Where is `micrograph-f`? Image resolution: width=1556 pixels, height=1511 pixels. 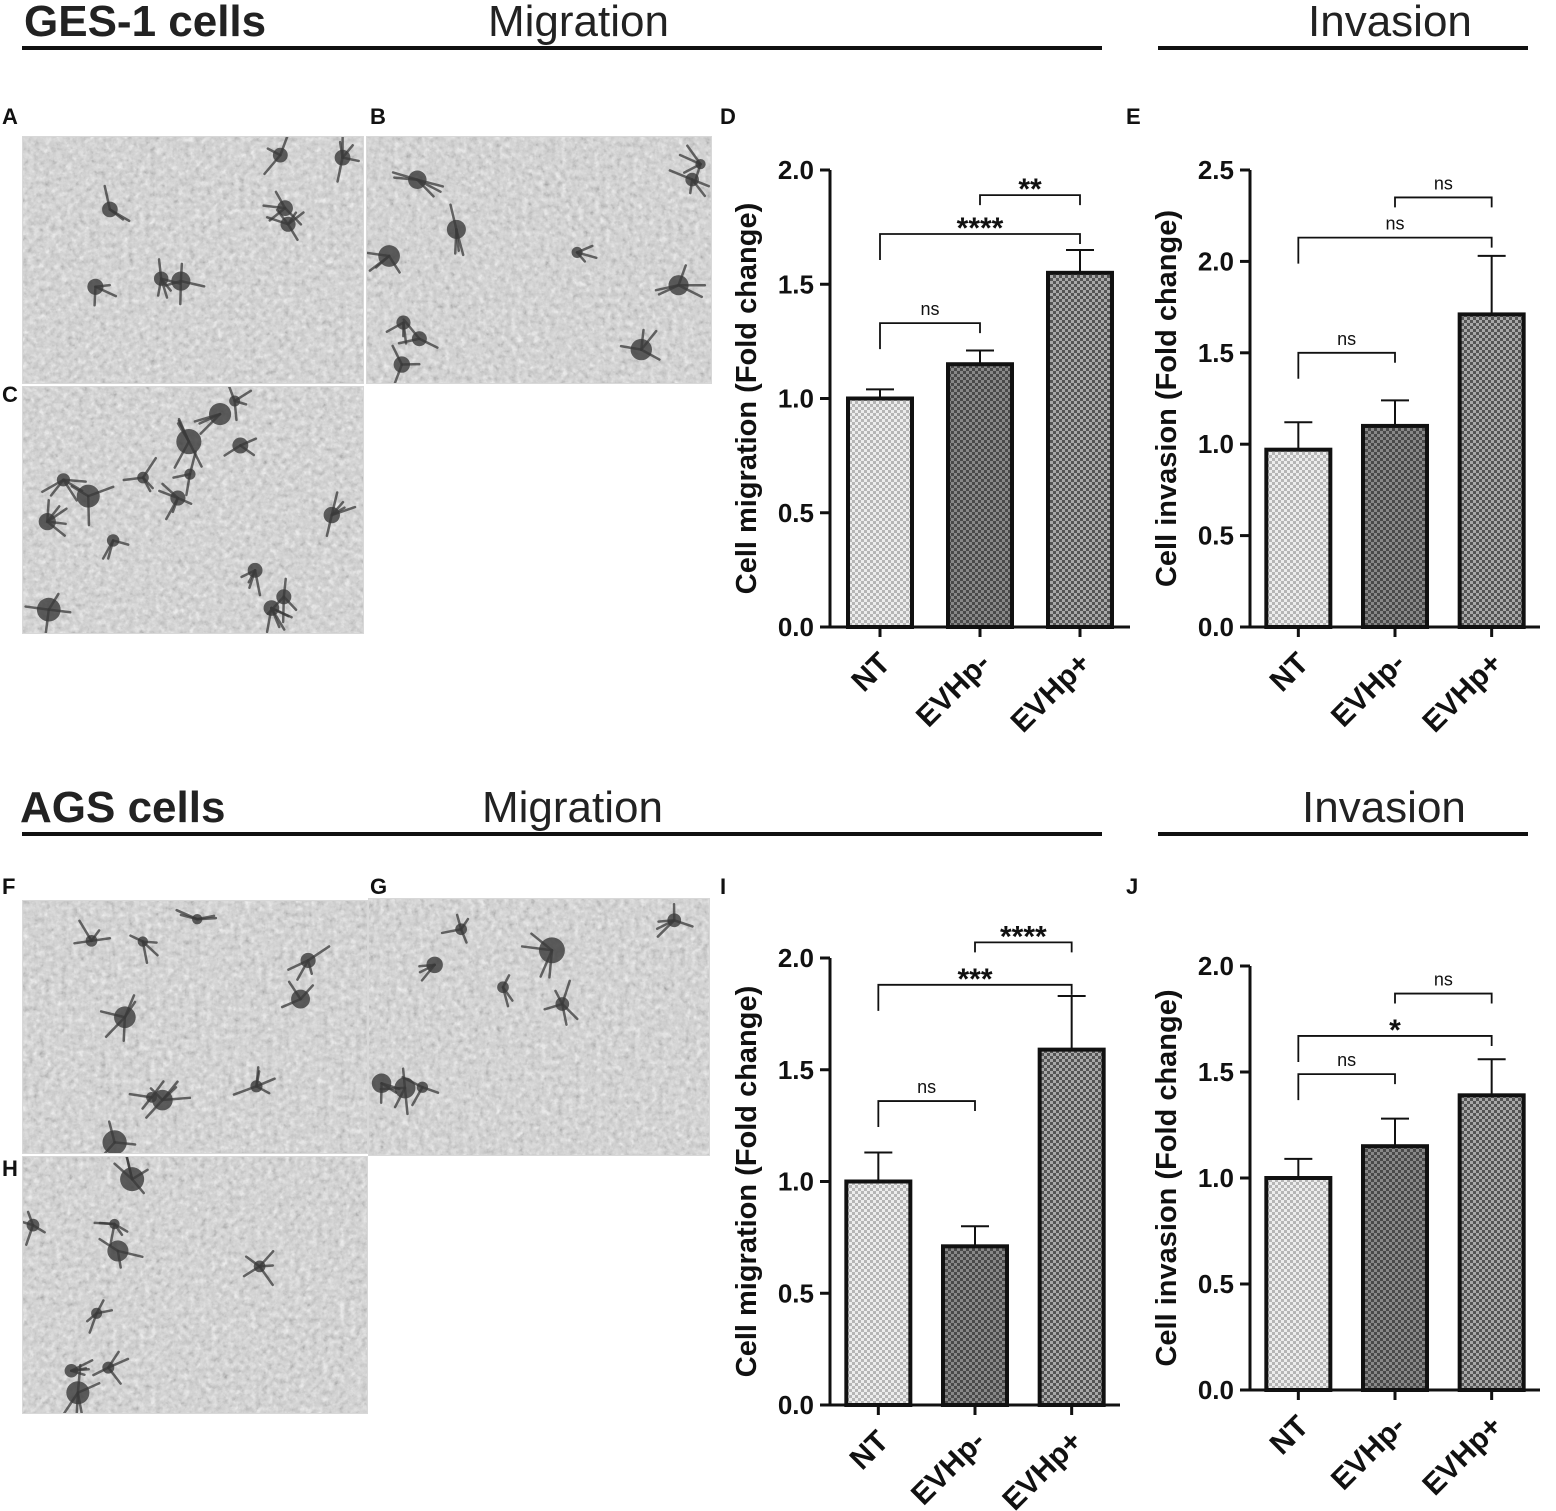 micrograph-f is located at coordinates (195, 1027).